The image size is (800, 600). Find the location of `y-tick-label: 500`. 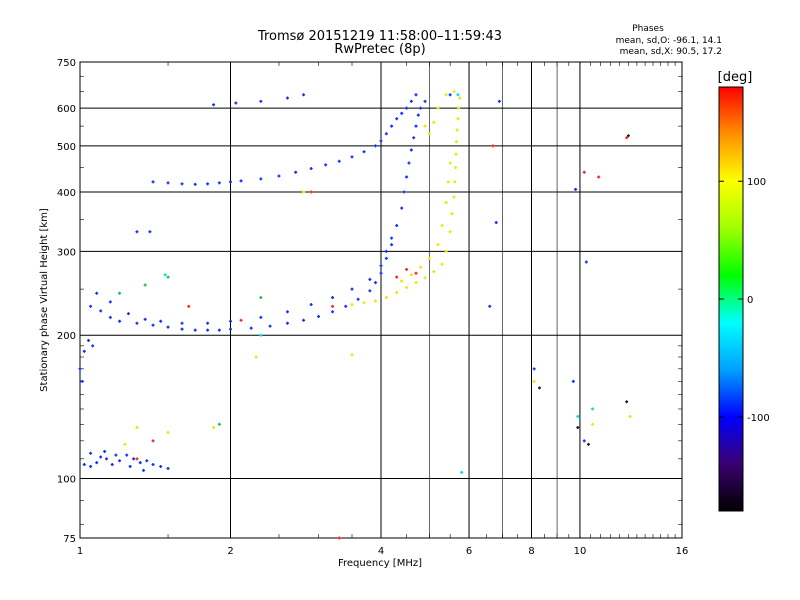

y-tick-label: 500 is located at coordinates (66, 147).